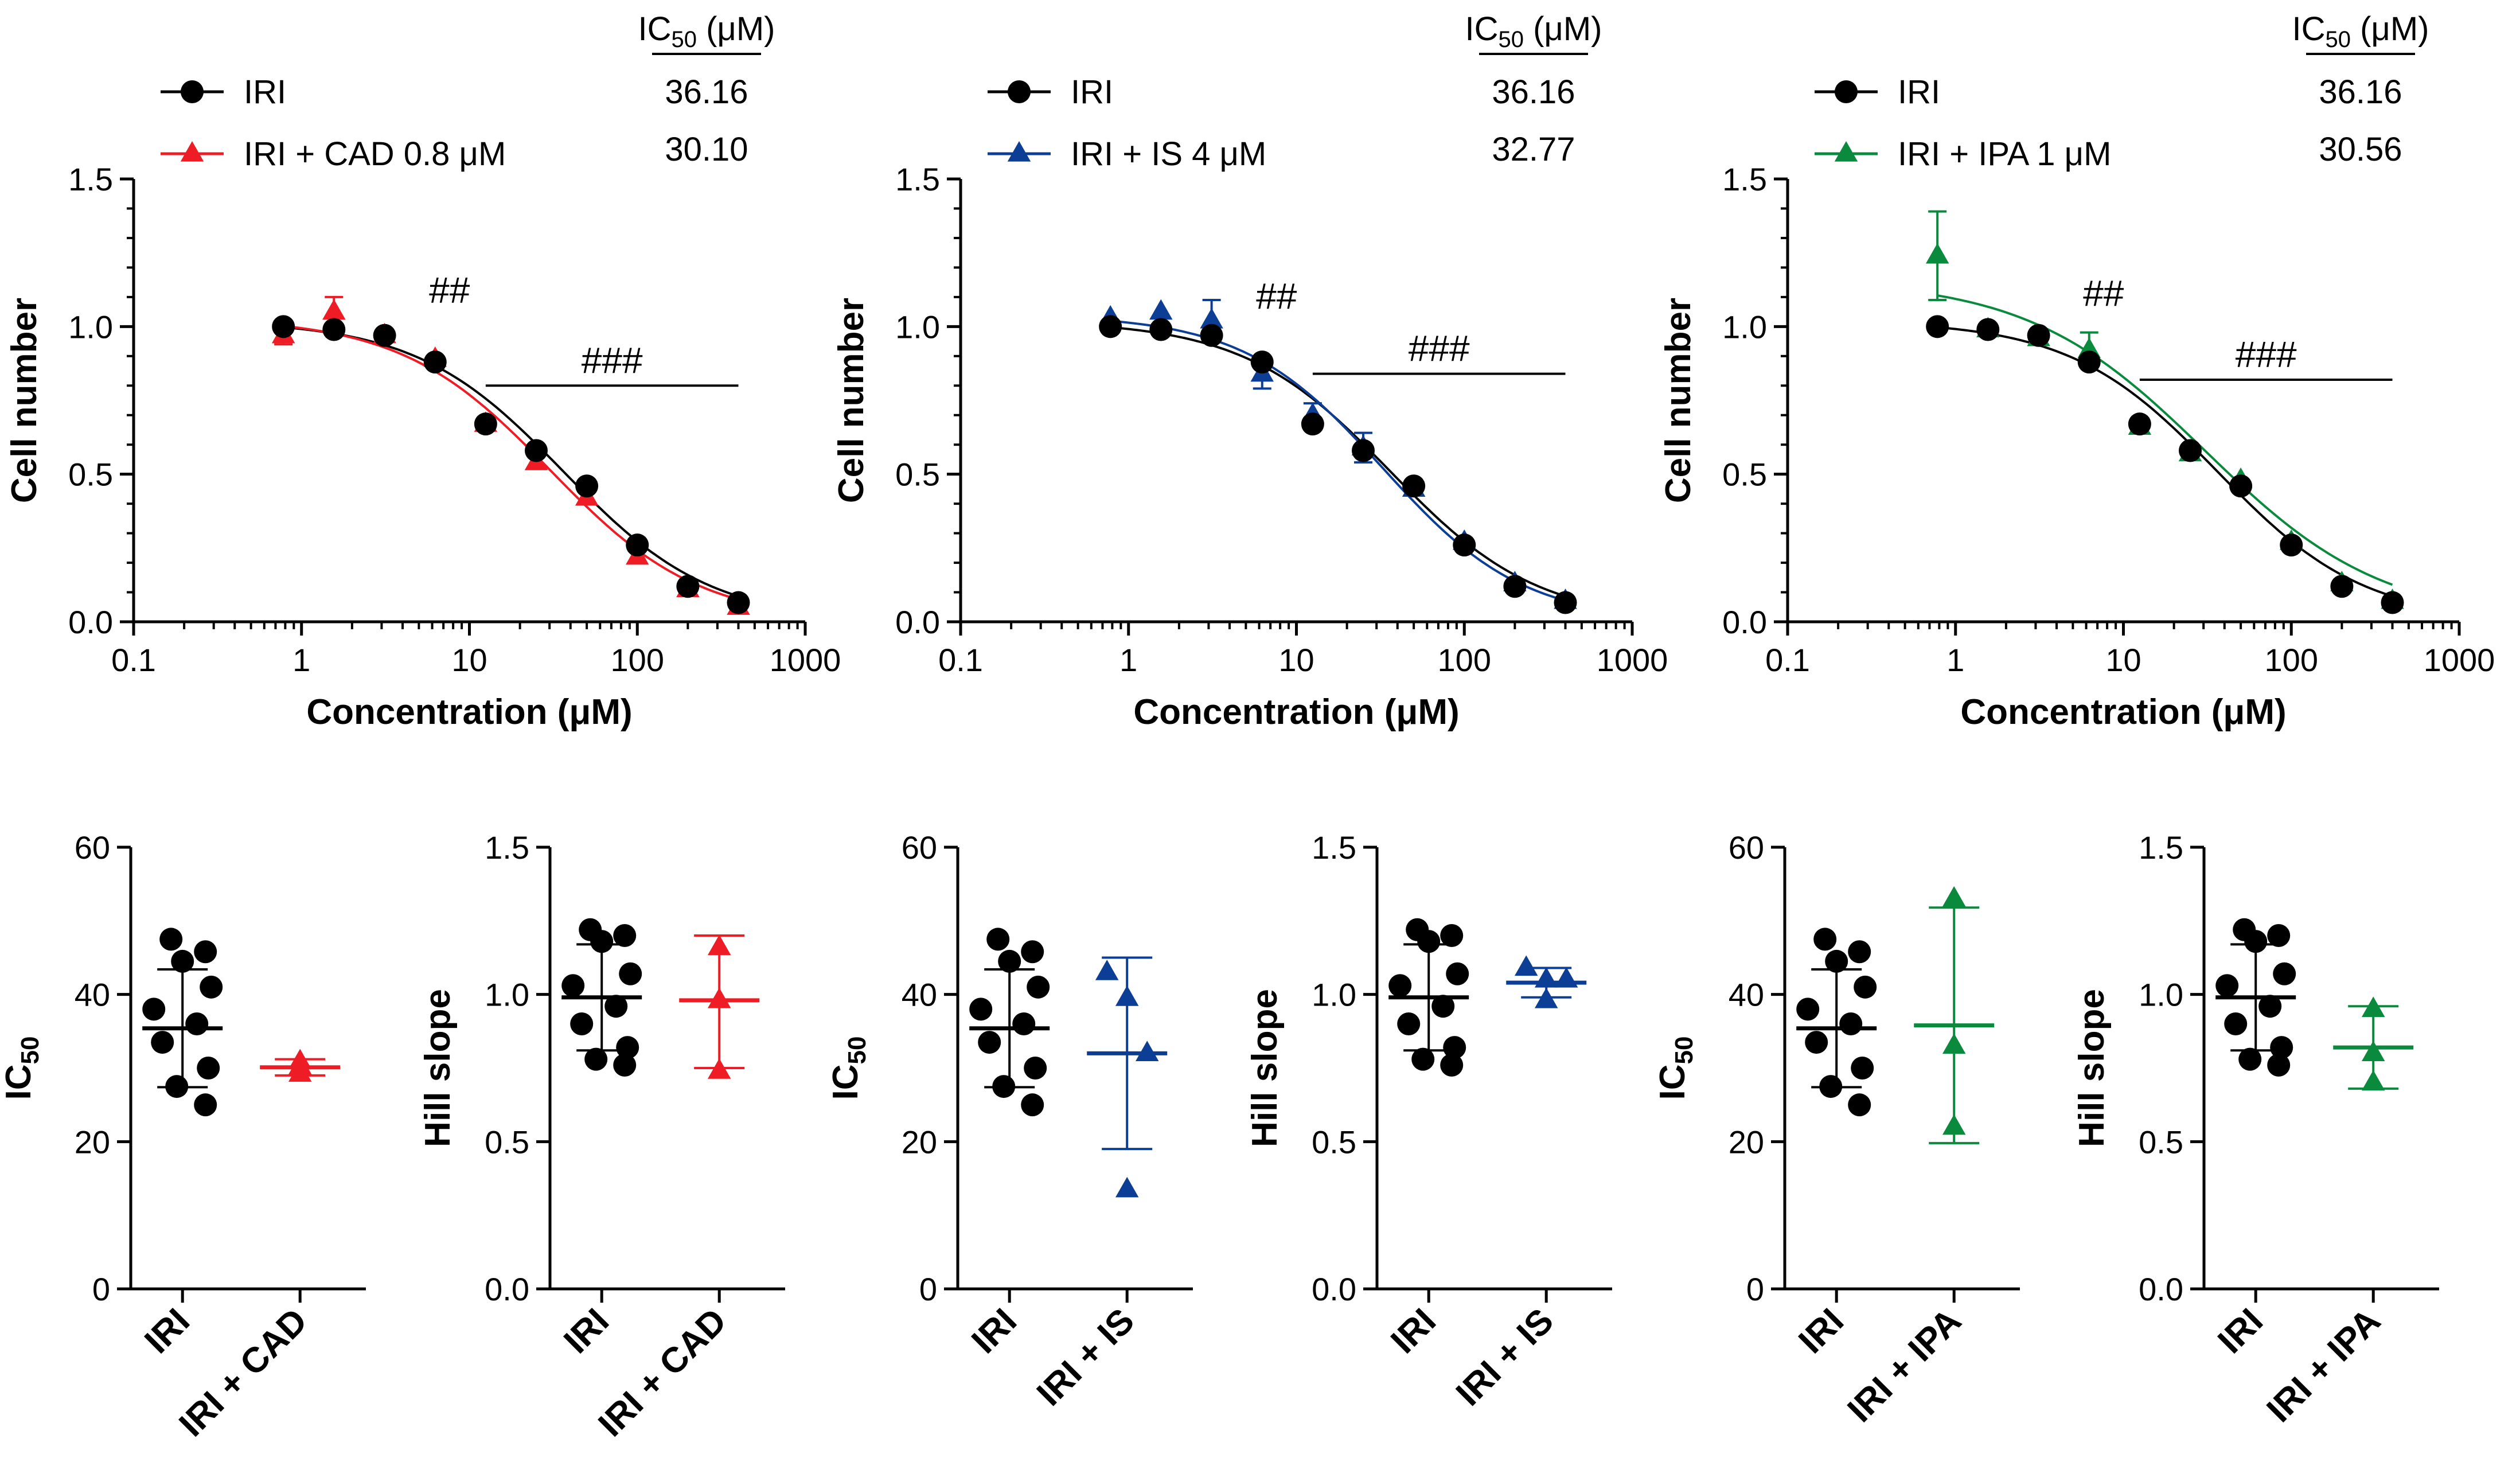 This screenshot has height=1469, width=2520. I want to click on legend-ic50-value: 30.56, so click(2360, 150).